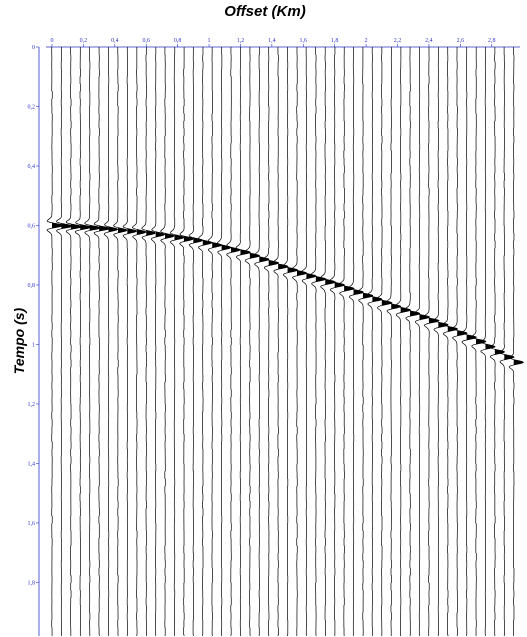  What do you see at coordinates (32, 583) in the screenshot?
I see `y-tick-label: 1,8` at bounding box center [32, 583].